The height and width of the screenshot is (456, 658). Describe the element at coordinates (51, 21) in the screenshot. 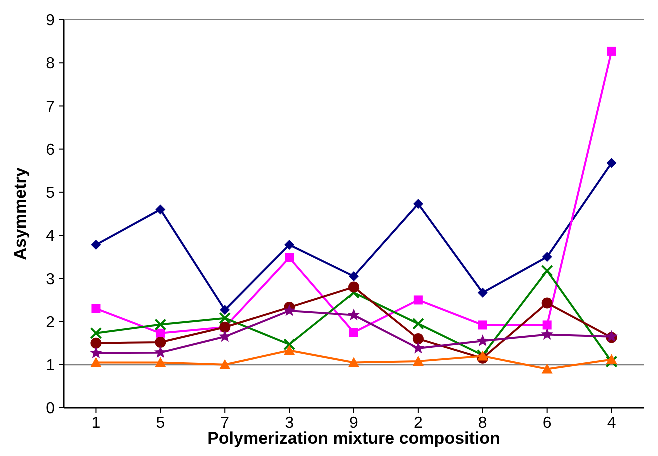

I see `y-tick-label: 9` at that location.